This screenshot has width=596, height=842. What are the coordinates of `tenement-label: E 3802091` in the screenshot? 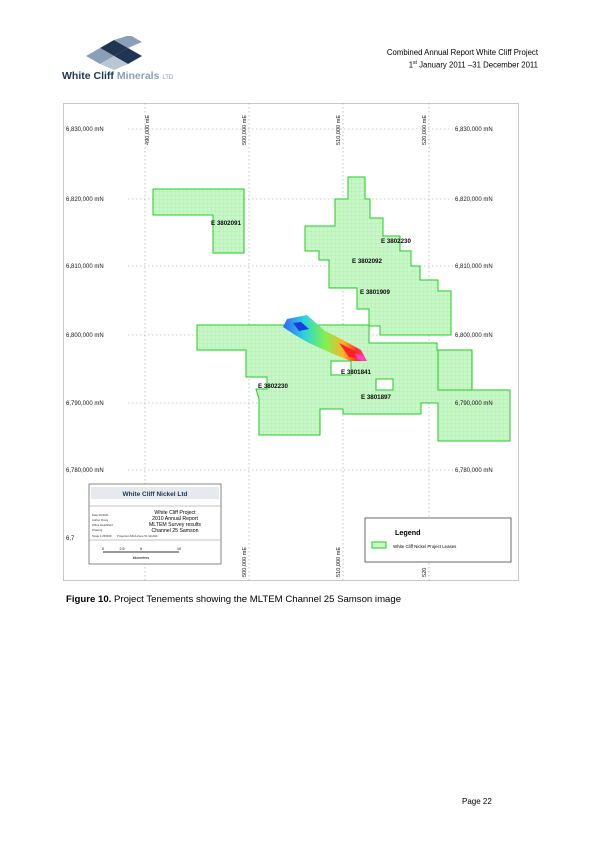 It's located at (226, 223).